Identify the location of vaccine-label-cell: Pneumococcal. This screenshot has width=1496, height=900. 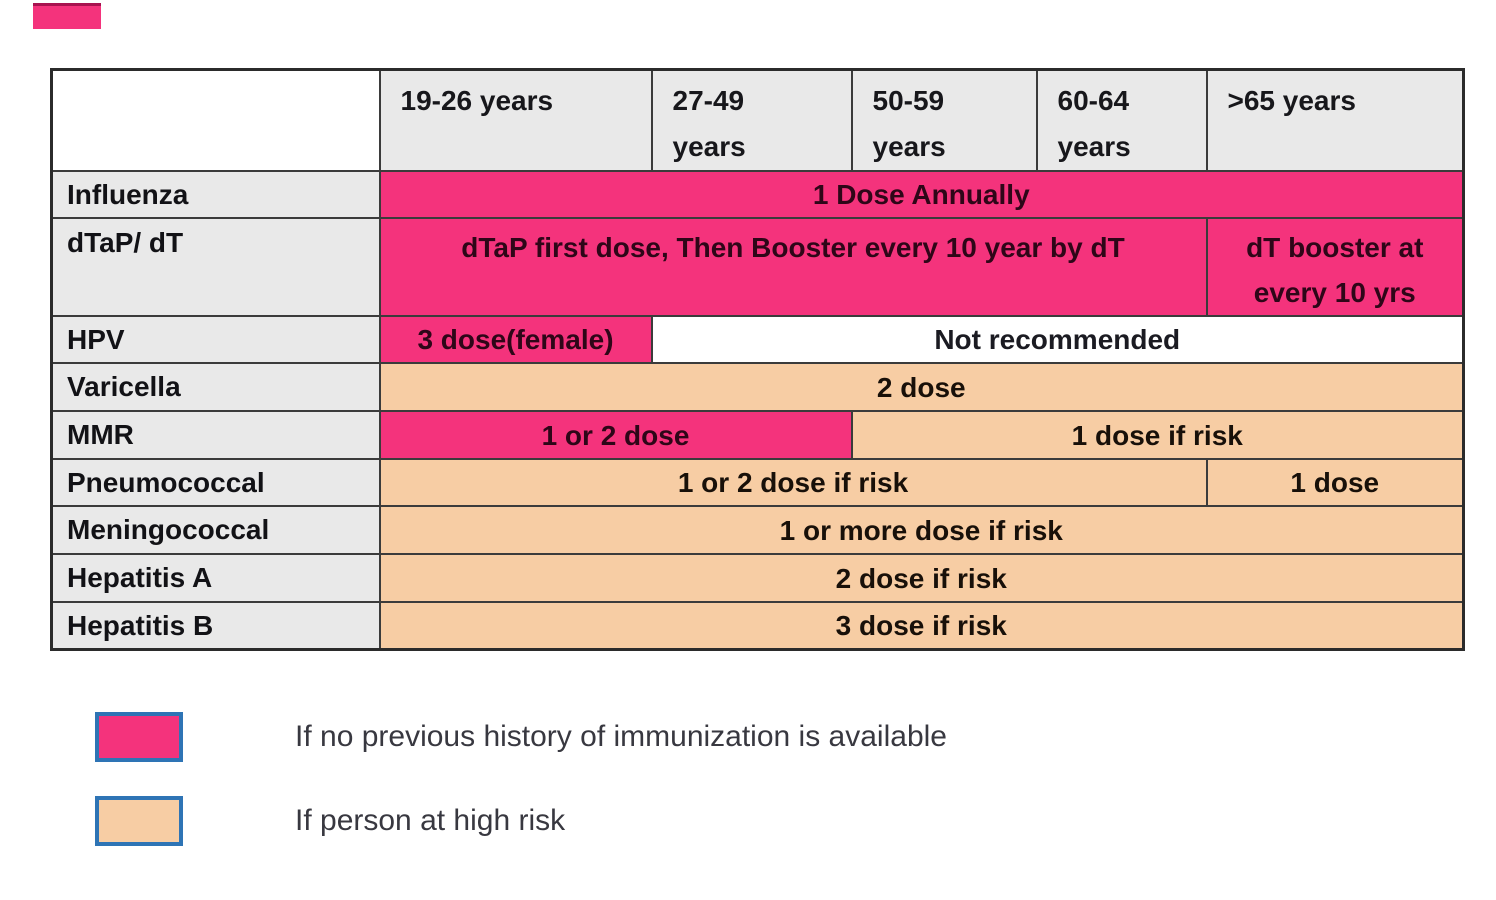
(215, 482).